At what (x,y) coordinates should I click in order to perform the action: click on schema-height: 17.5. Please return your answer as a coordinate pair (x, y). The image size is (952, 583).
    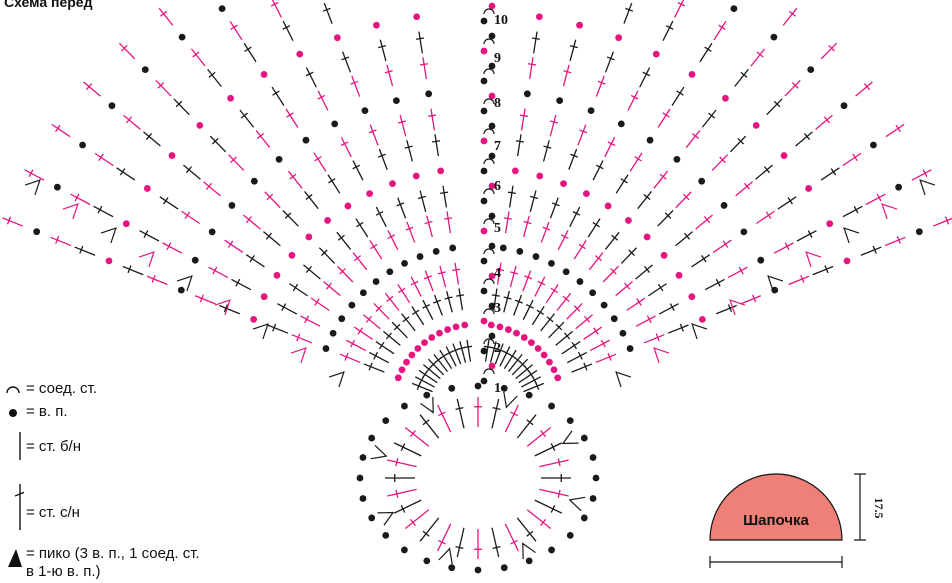
    Looking at the image, I should click on (879, 508).